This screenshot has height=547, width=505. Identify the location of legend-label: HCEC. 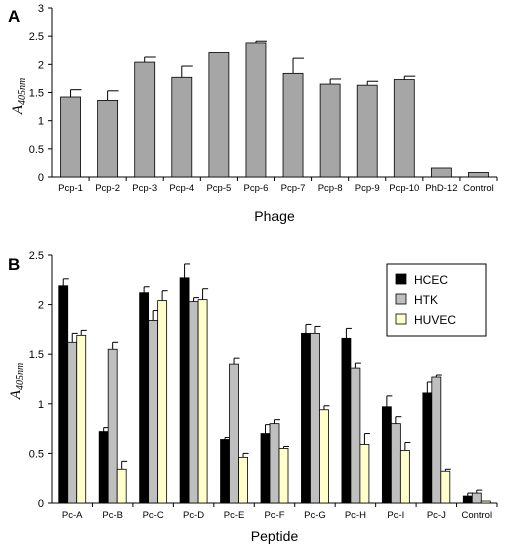
(431, 280).